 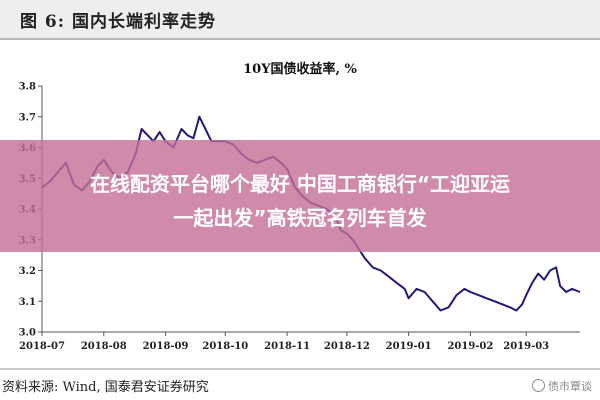 I want to click on x-tick-label: 2019-03, so click(x=526, y=346).